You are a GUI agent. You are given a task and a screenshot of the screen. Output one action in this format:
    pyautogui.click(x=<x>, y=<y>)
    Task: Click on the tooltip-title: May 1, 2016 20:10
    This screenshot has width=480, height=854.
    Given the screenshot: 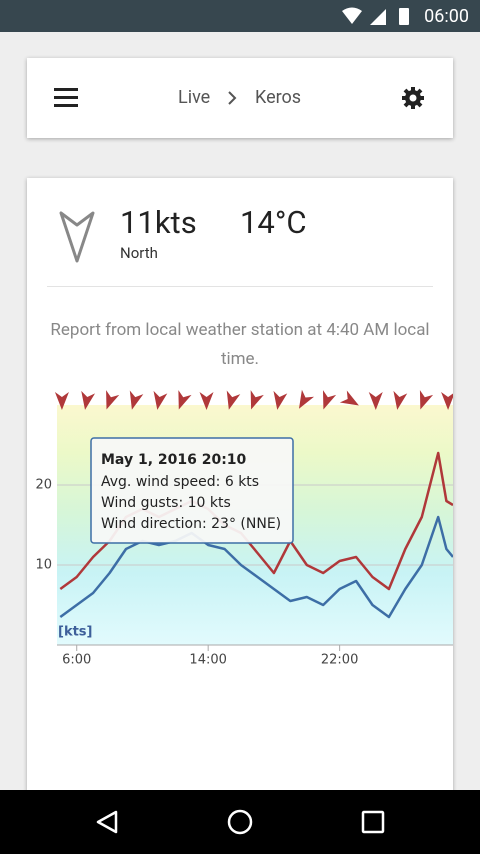 What is the action you would take?
    pyautogui.click(x=174, y=460)
    